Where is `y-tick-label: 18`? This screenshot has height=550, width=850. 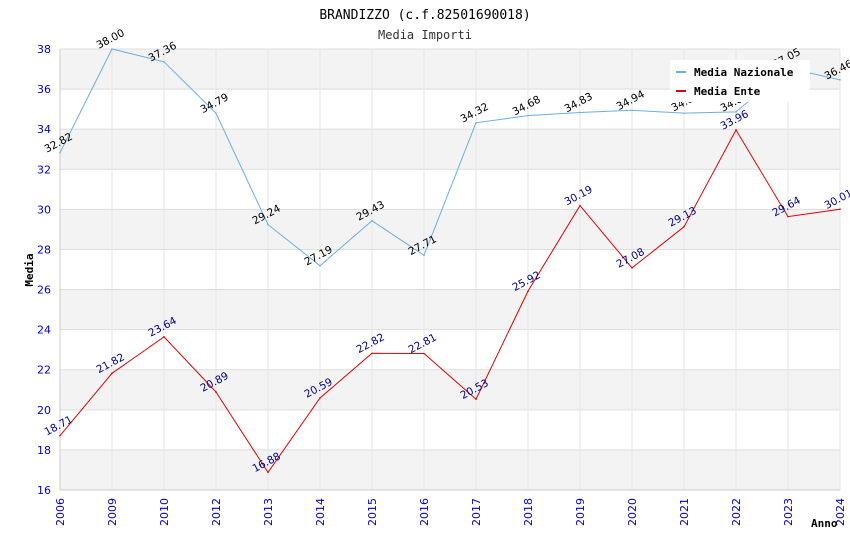 y-tick-label: 18 is located at coordinates (44, 450).